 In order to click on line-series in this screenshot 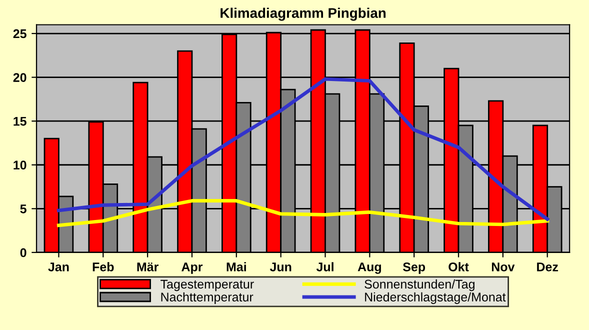, I will do `click(303, 213)`.